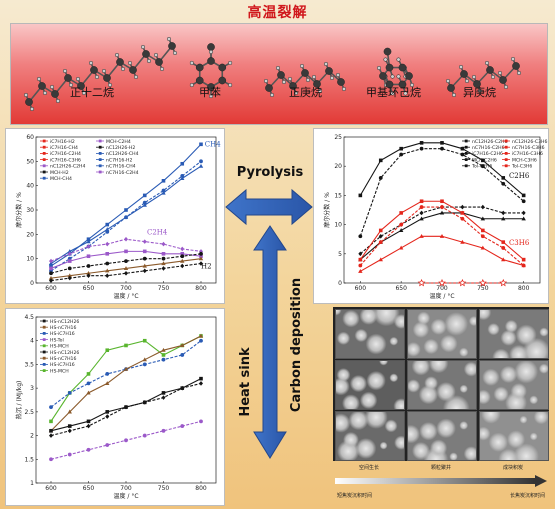 The image size is (555, 509). I want to click on y-tick-label: 20, so click(30, 234).